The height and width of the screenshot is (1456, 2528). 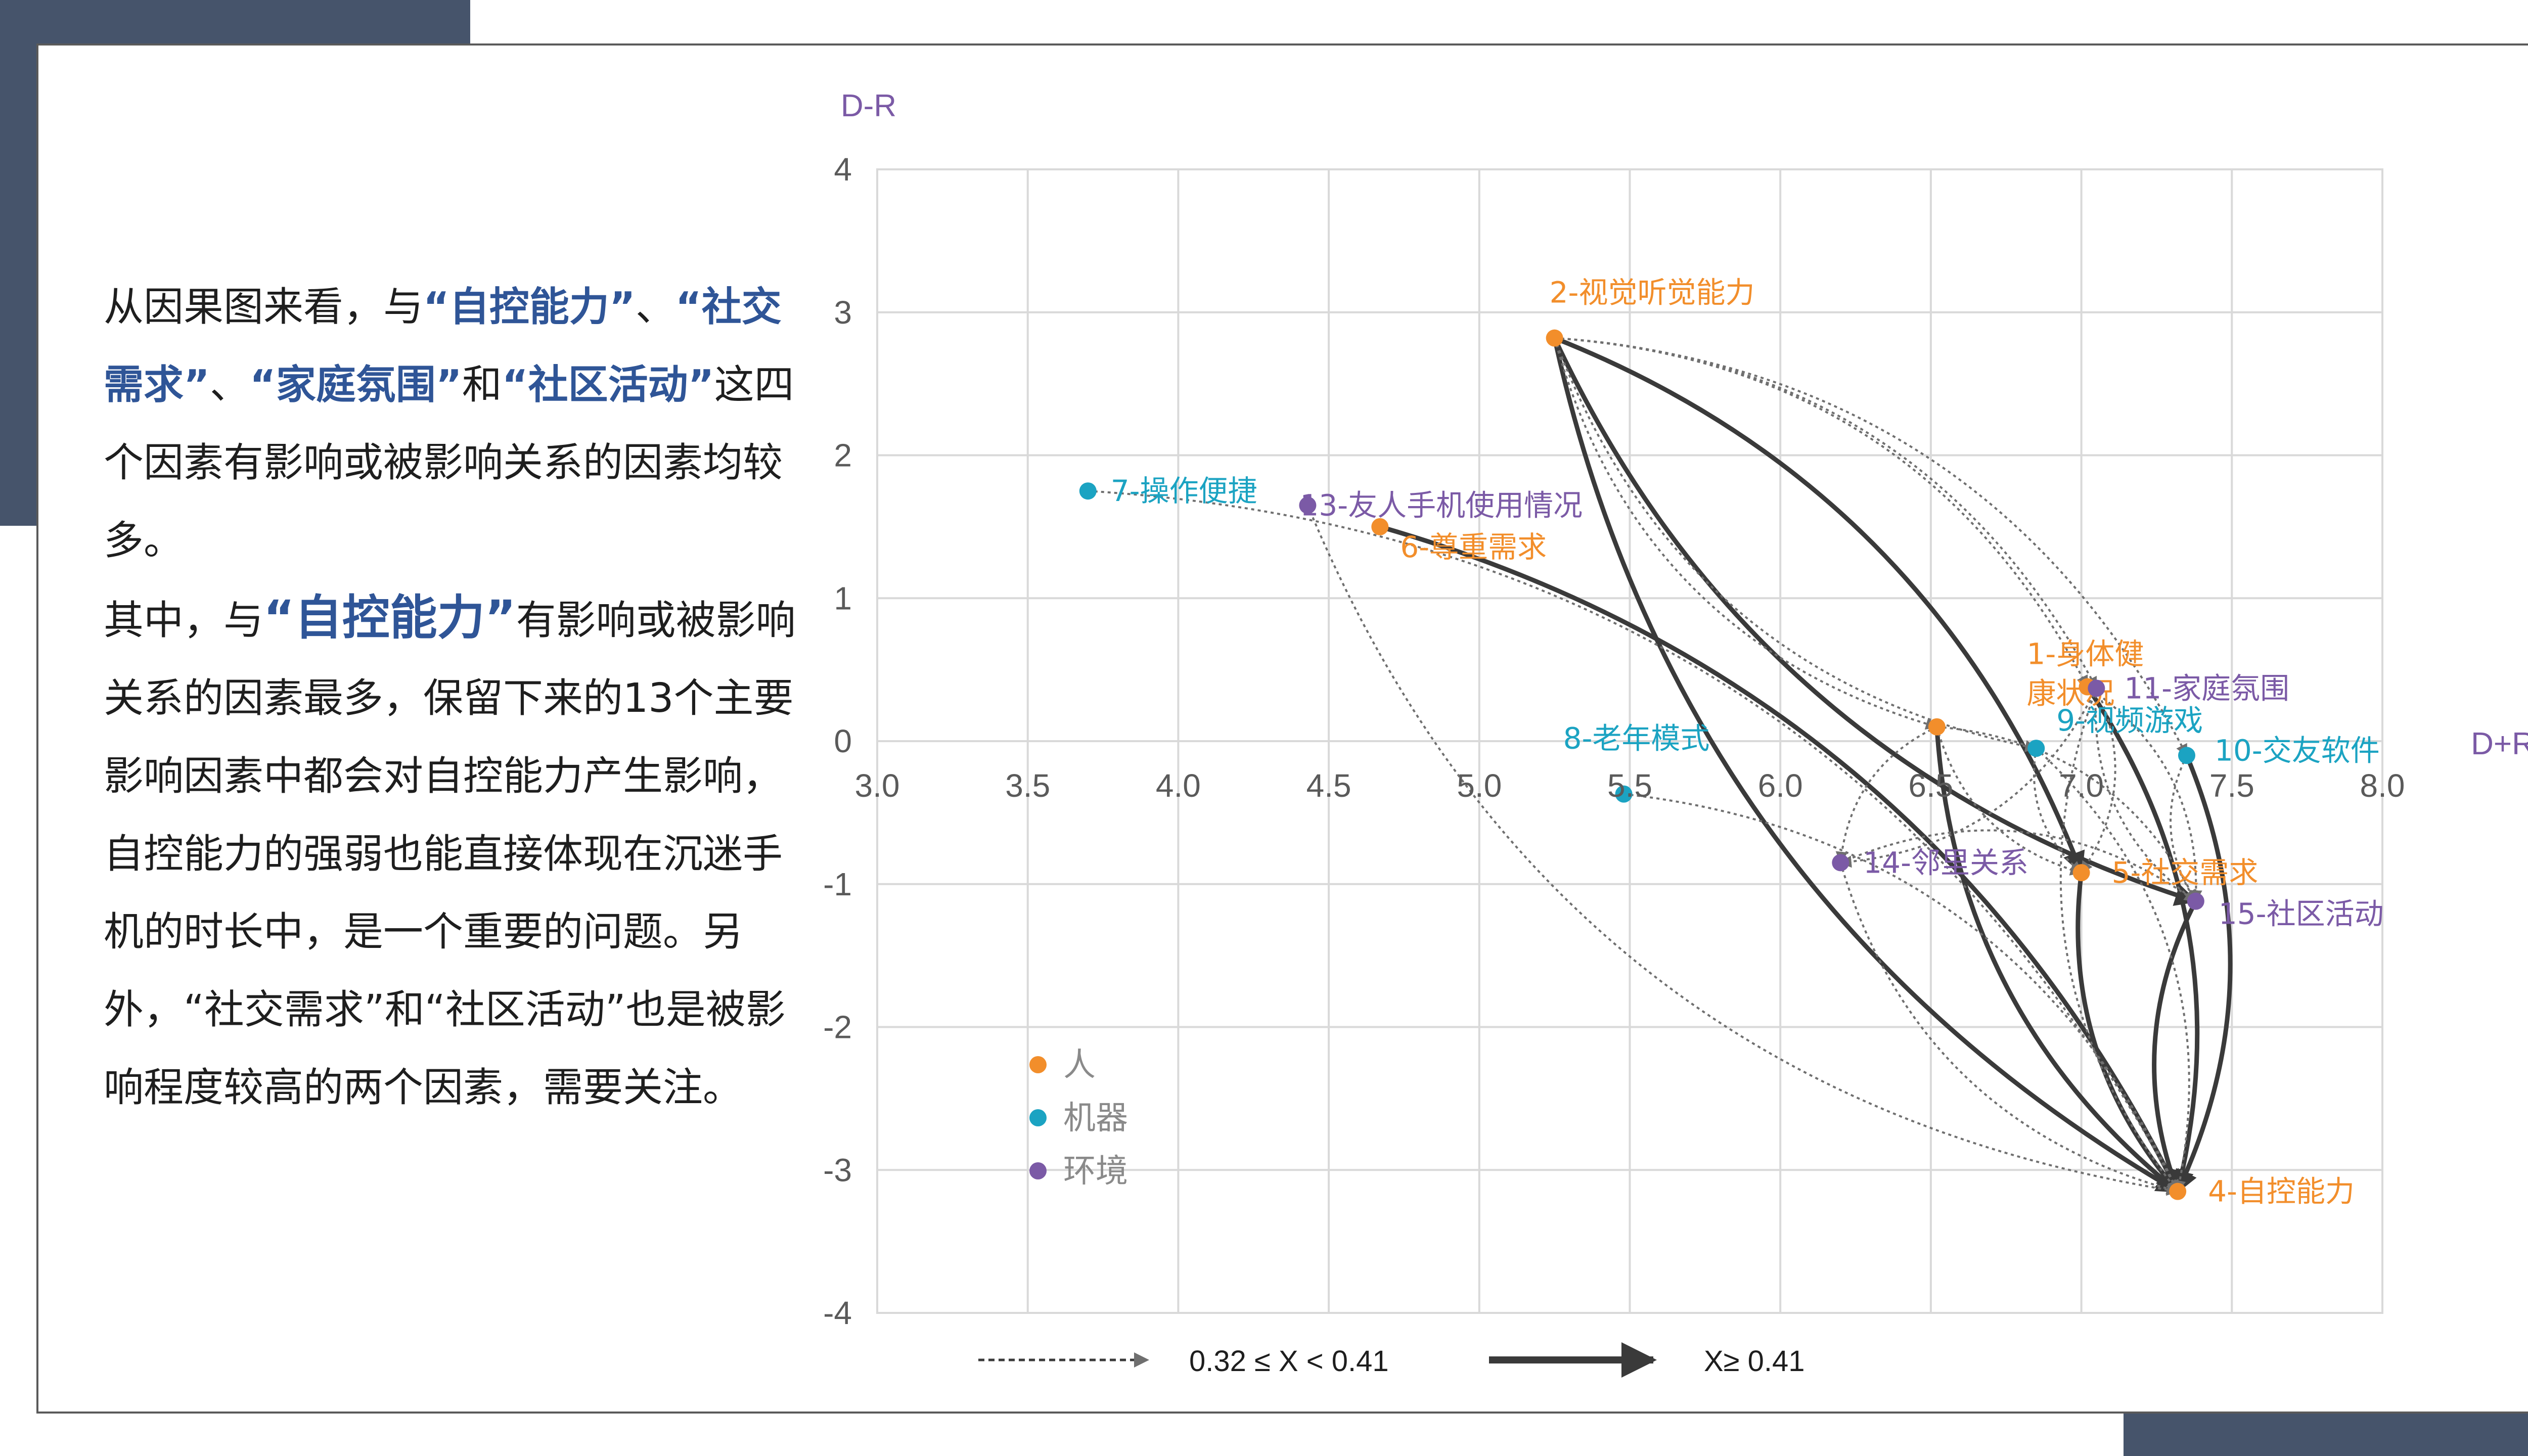 I want to click on desc-highlight: “家庭氛围”, so click(x=356, y=384).